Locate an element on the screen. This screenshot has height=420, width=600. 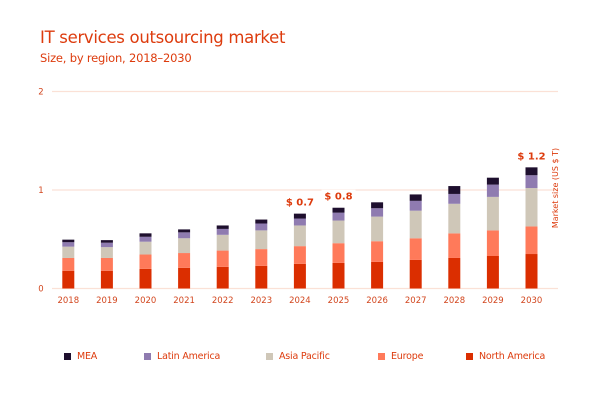
bar-stack-2026 is located at coordinates (377, 245).